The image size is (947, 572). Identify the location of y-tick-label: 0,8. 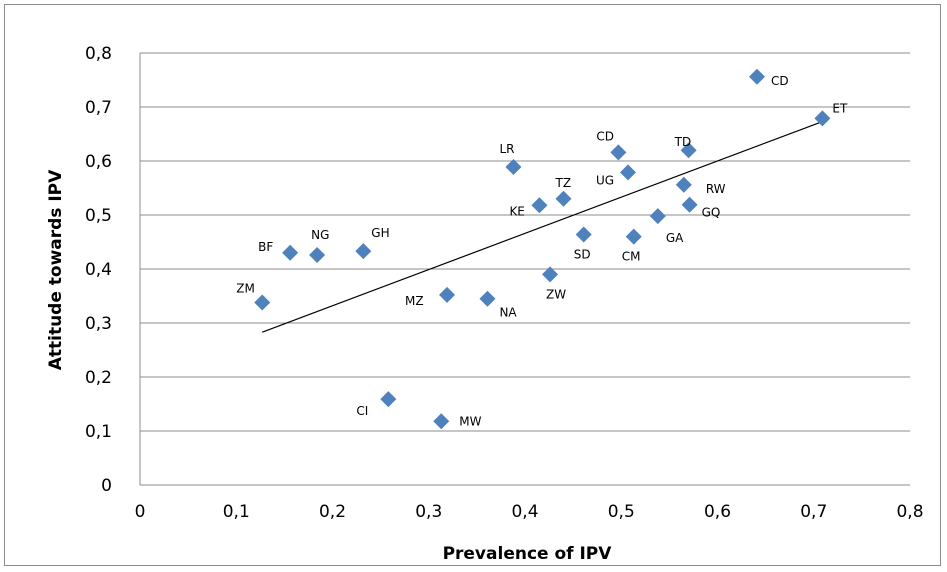
(98, 54).